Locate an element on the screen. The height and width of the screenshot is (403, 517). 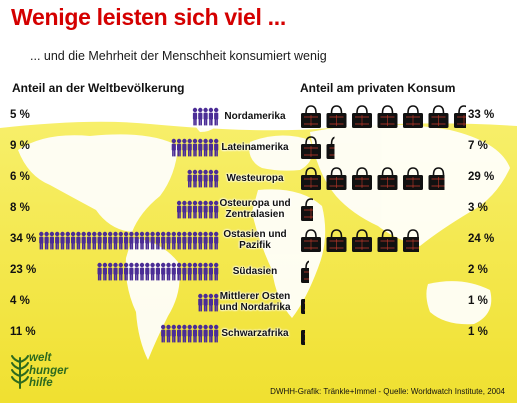
logo-line: hilfe is located at coordinates (41, 383).